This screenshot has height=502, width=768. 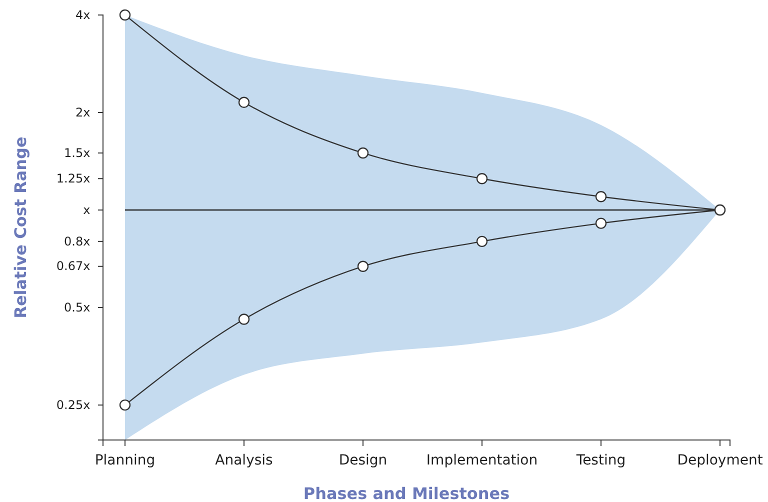 I want to click on y-tick-label: 0.25x, so click(x=73, y=405).